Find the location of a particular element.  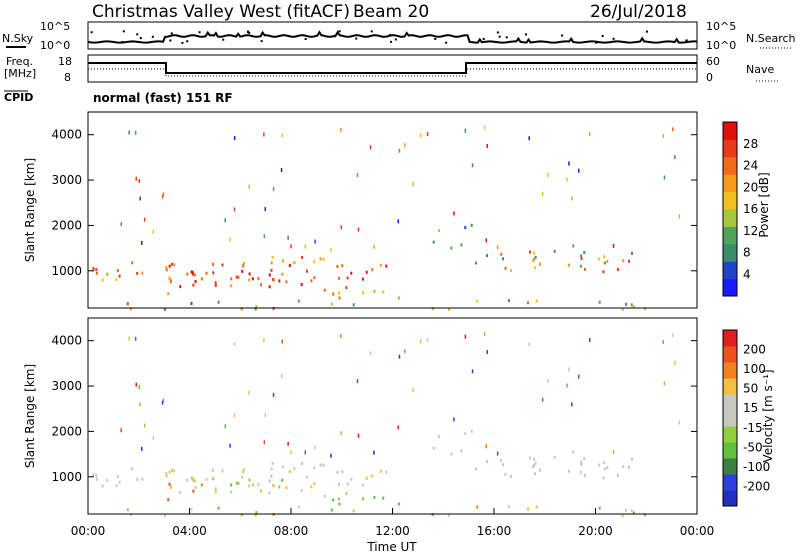

noise-left-label: N.Sky is located at coordinates (18, 38).